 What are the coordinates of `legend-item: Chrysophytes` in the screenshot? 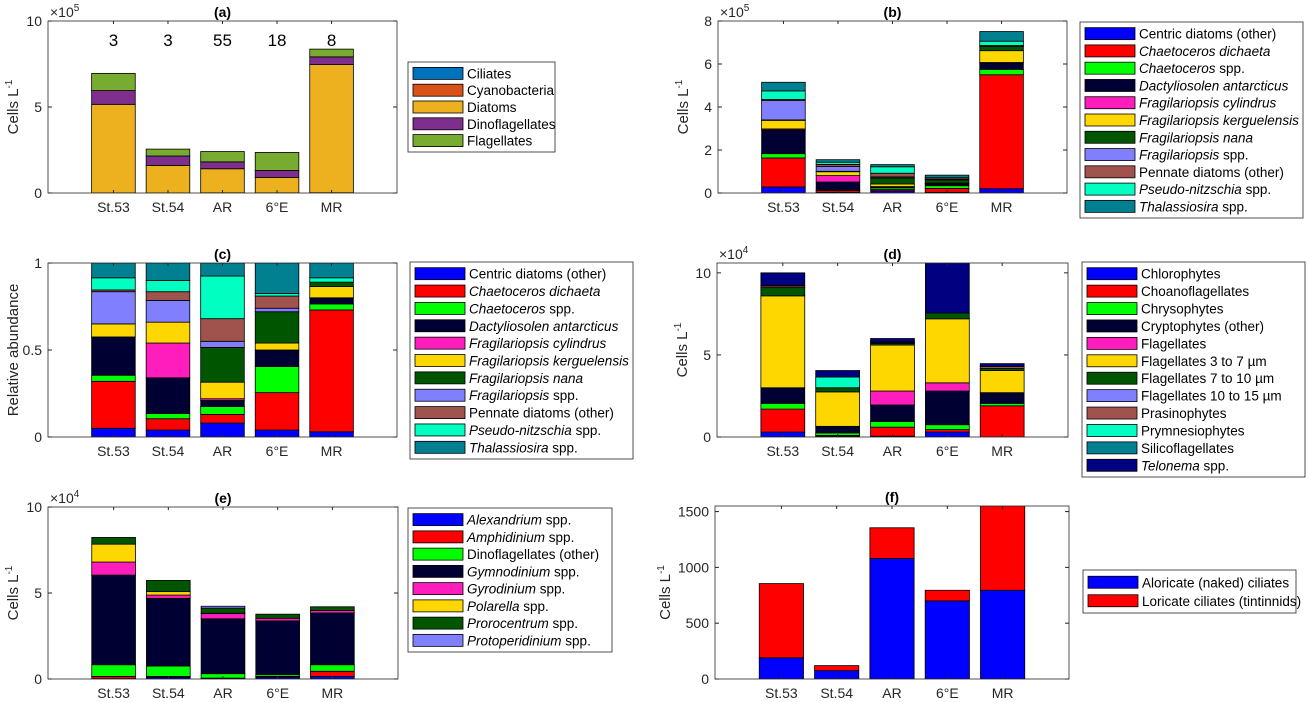 It's located at (1155, 309).